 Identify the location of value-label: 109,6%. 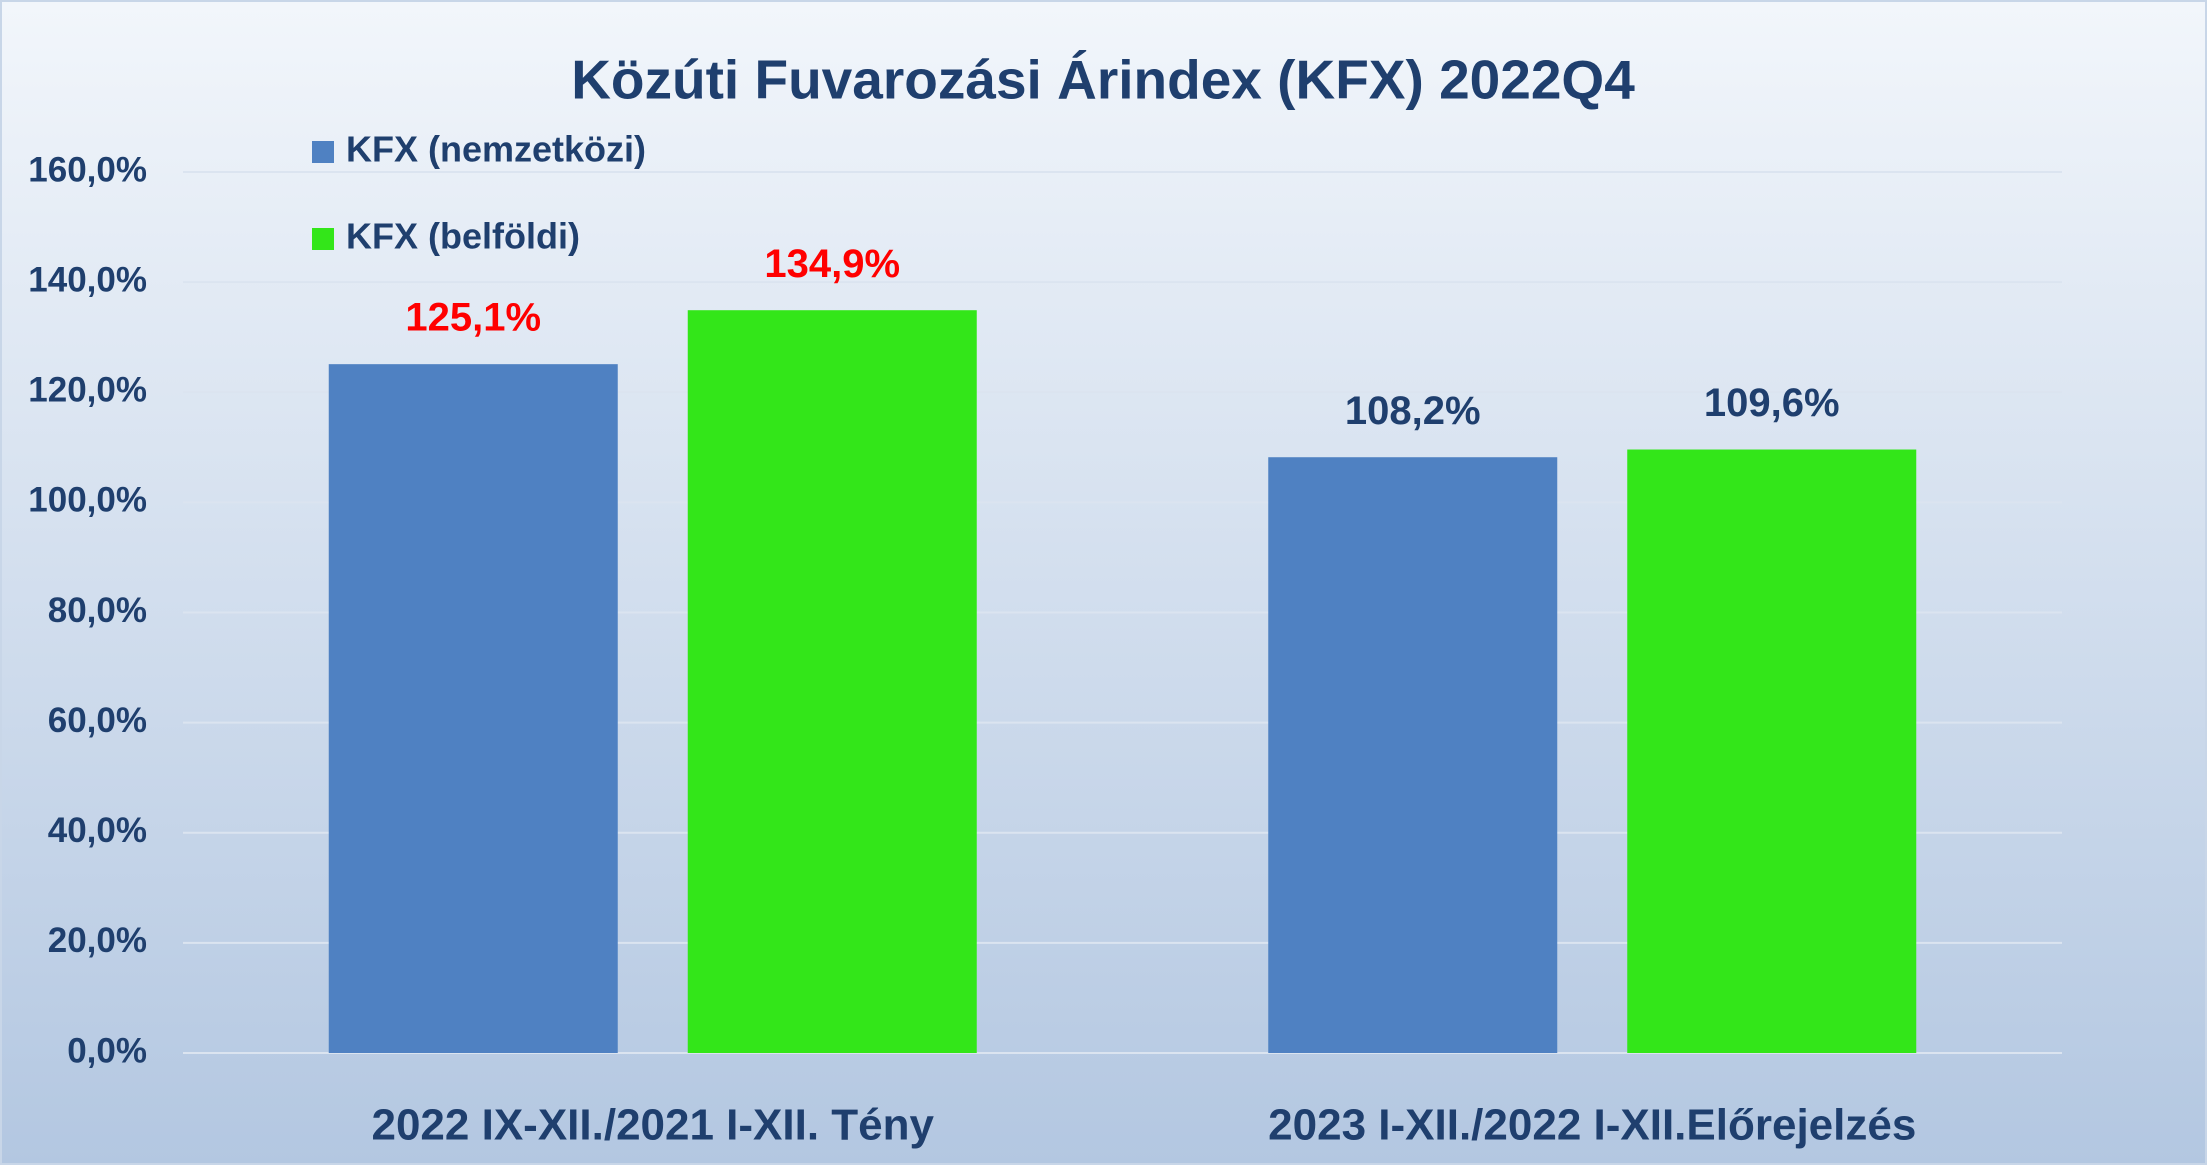
(1772, 403).